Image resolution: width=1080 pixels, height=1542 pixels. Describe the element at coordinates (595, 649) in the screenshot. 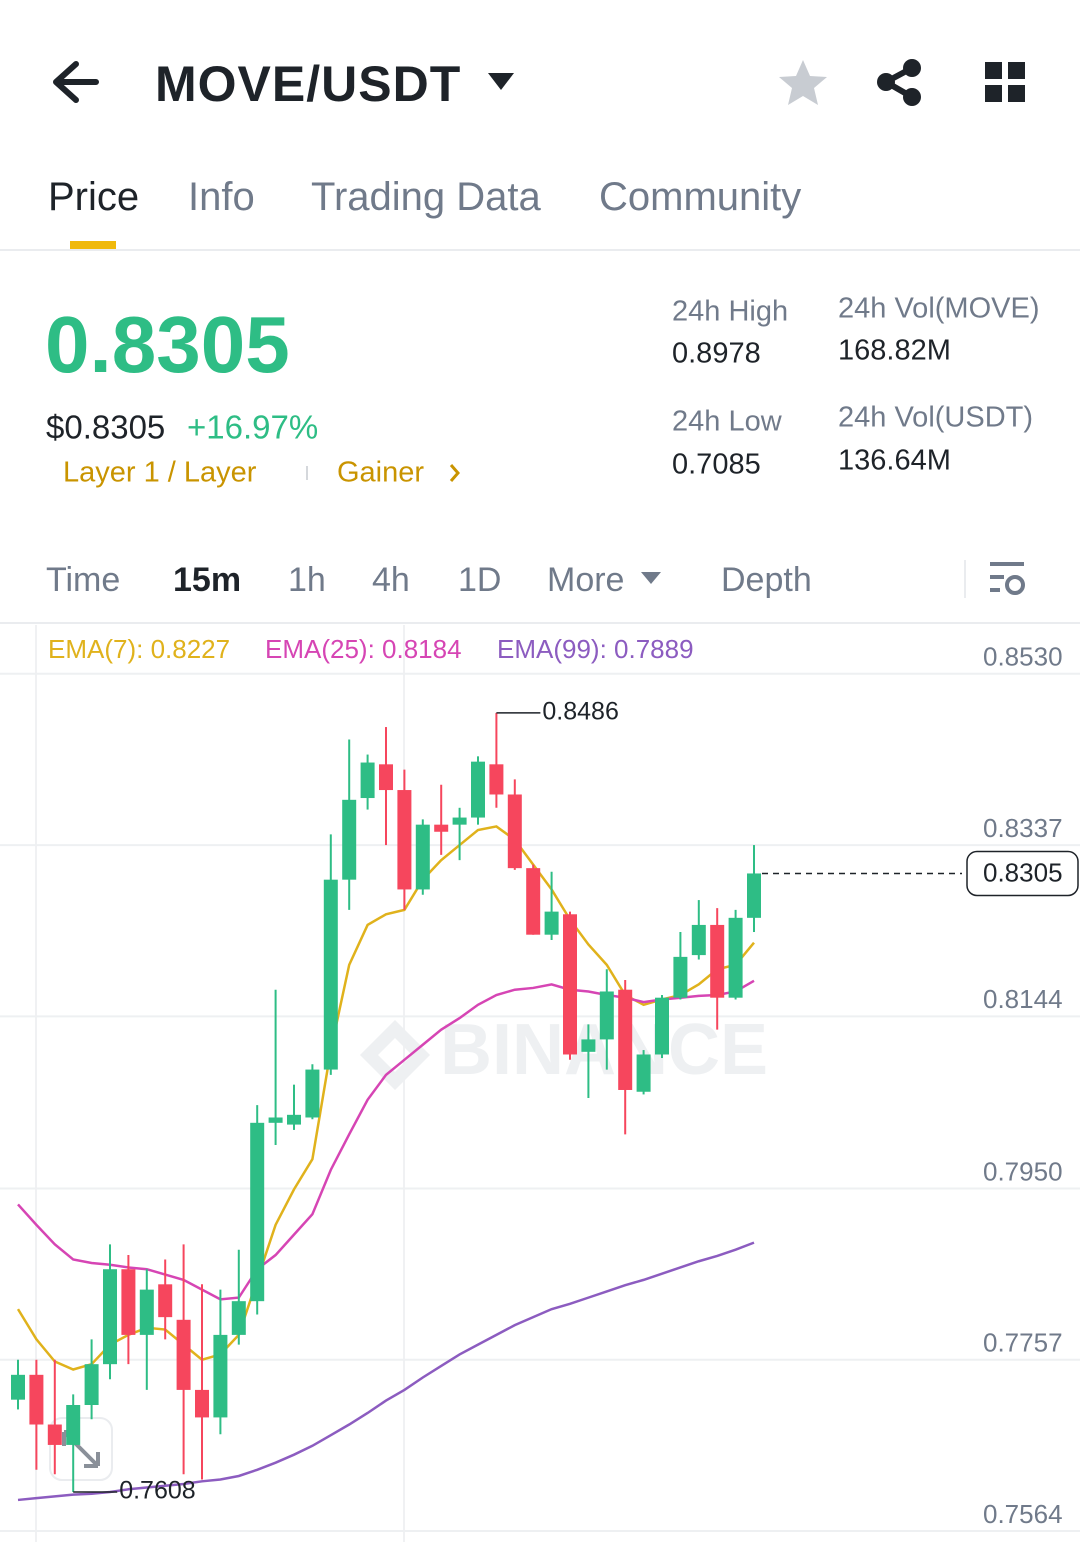

I see `legend-entry: EMA(99): 0.7889` at that location.